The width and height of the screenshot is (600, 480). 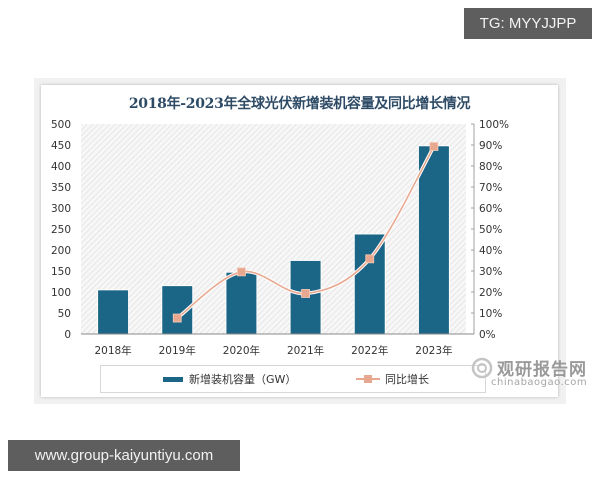 I want to click on right-axis-tick: 30%, so click(x=490, y=272).